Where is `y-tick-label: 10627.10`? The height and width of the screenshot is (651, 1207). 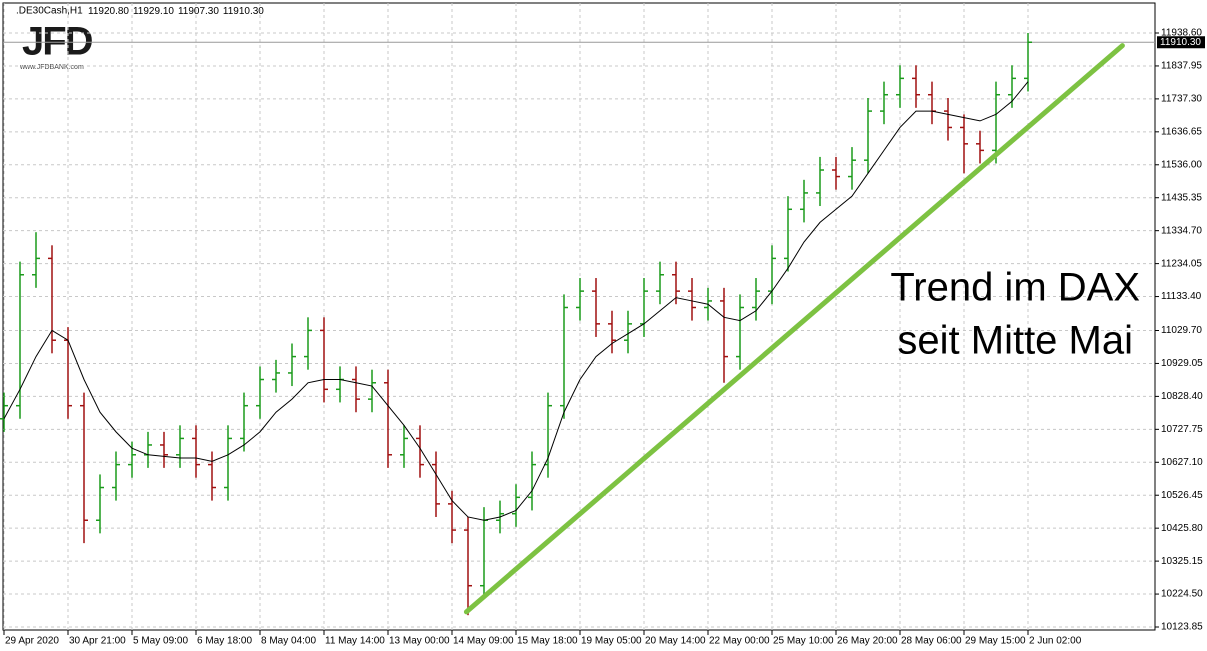 y-tick-label: 10627.10 is located at coordinates (1182, 462).